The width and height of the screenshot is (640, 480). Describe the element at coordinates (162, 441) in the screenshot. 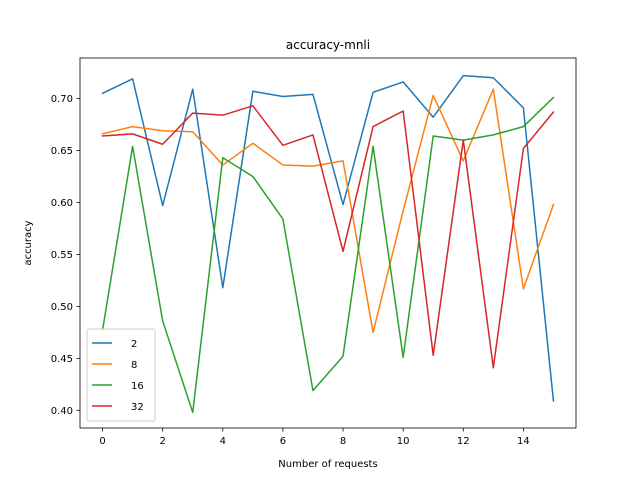

I see `x-tick-label: 2` at that location.